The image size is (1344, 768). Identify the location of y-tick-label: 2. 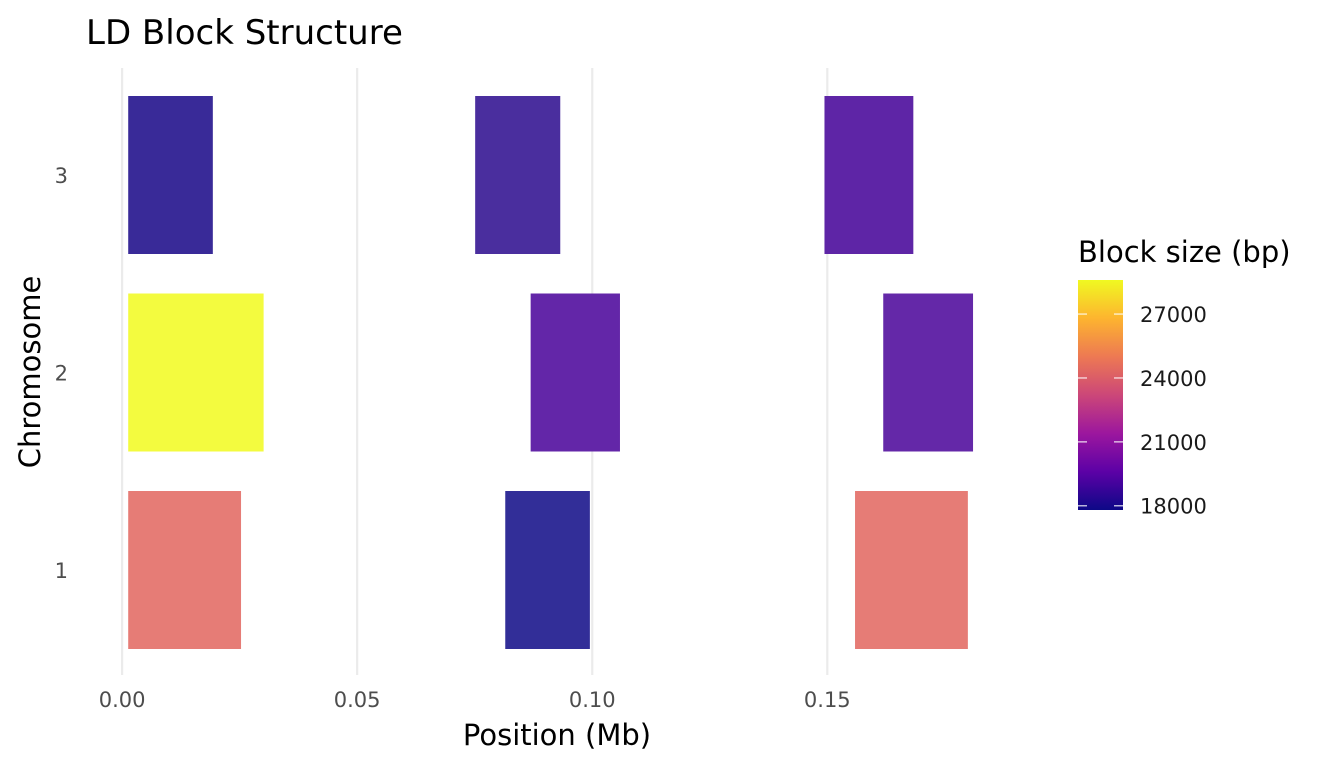
(61, 374).